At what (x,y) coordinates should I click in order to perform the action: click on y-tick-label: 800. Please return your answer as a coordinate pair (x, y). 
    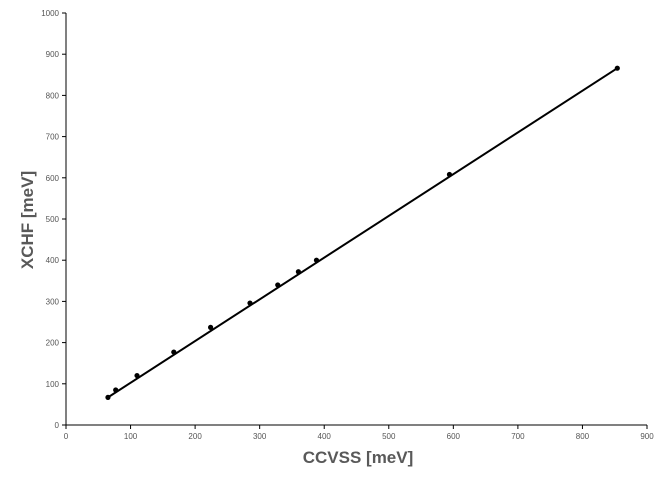
    Looking at the image, I should click on (53, 95).